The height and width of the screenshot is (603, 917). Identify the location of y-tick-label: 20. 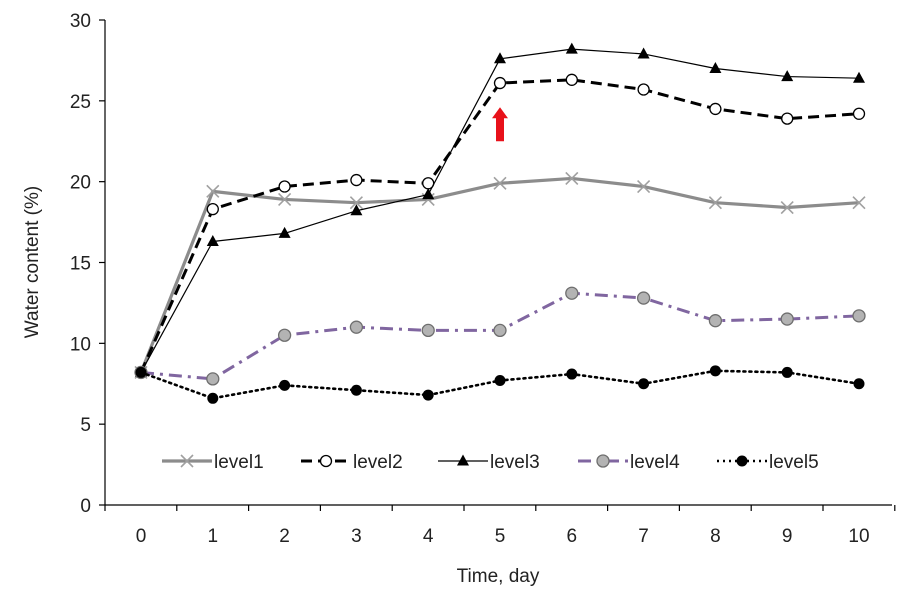
(80, 183).